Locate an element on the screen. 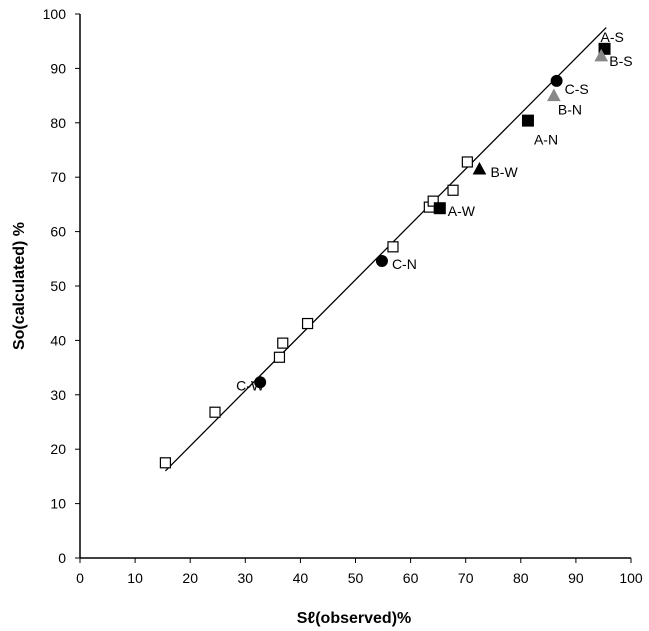 This screenshot has width=649, height=631. y-tick-label: 100 is located at coordinates (55, 14).